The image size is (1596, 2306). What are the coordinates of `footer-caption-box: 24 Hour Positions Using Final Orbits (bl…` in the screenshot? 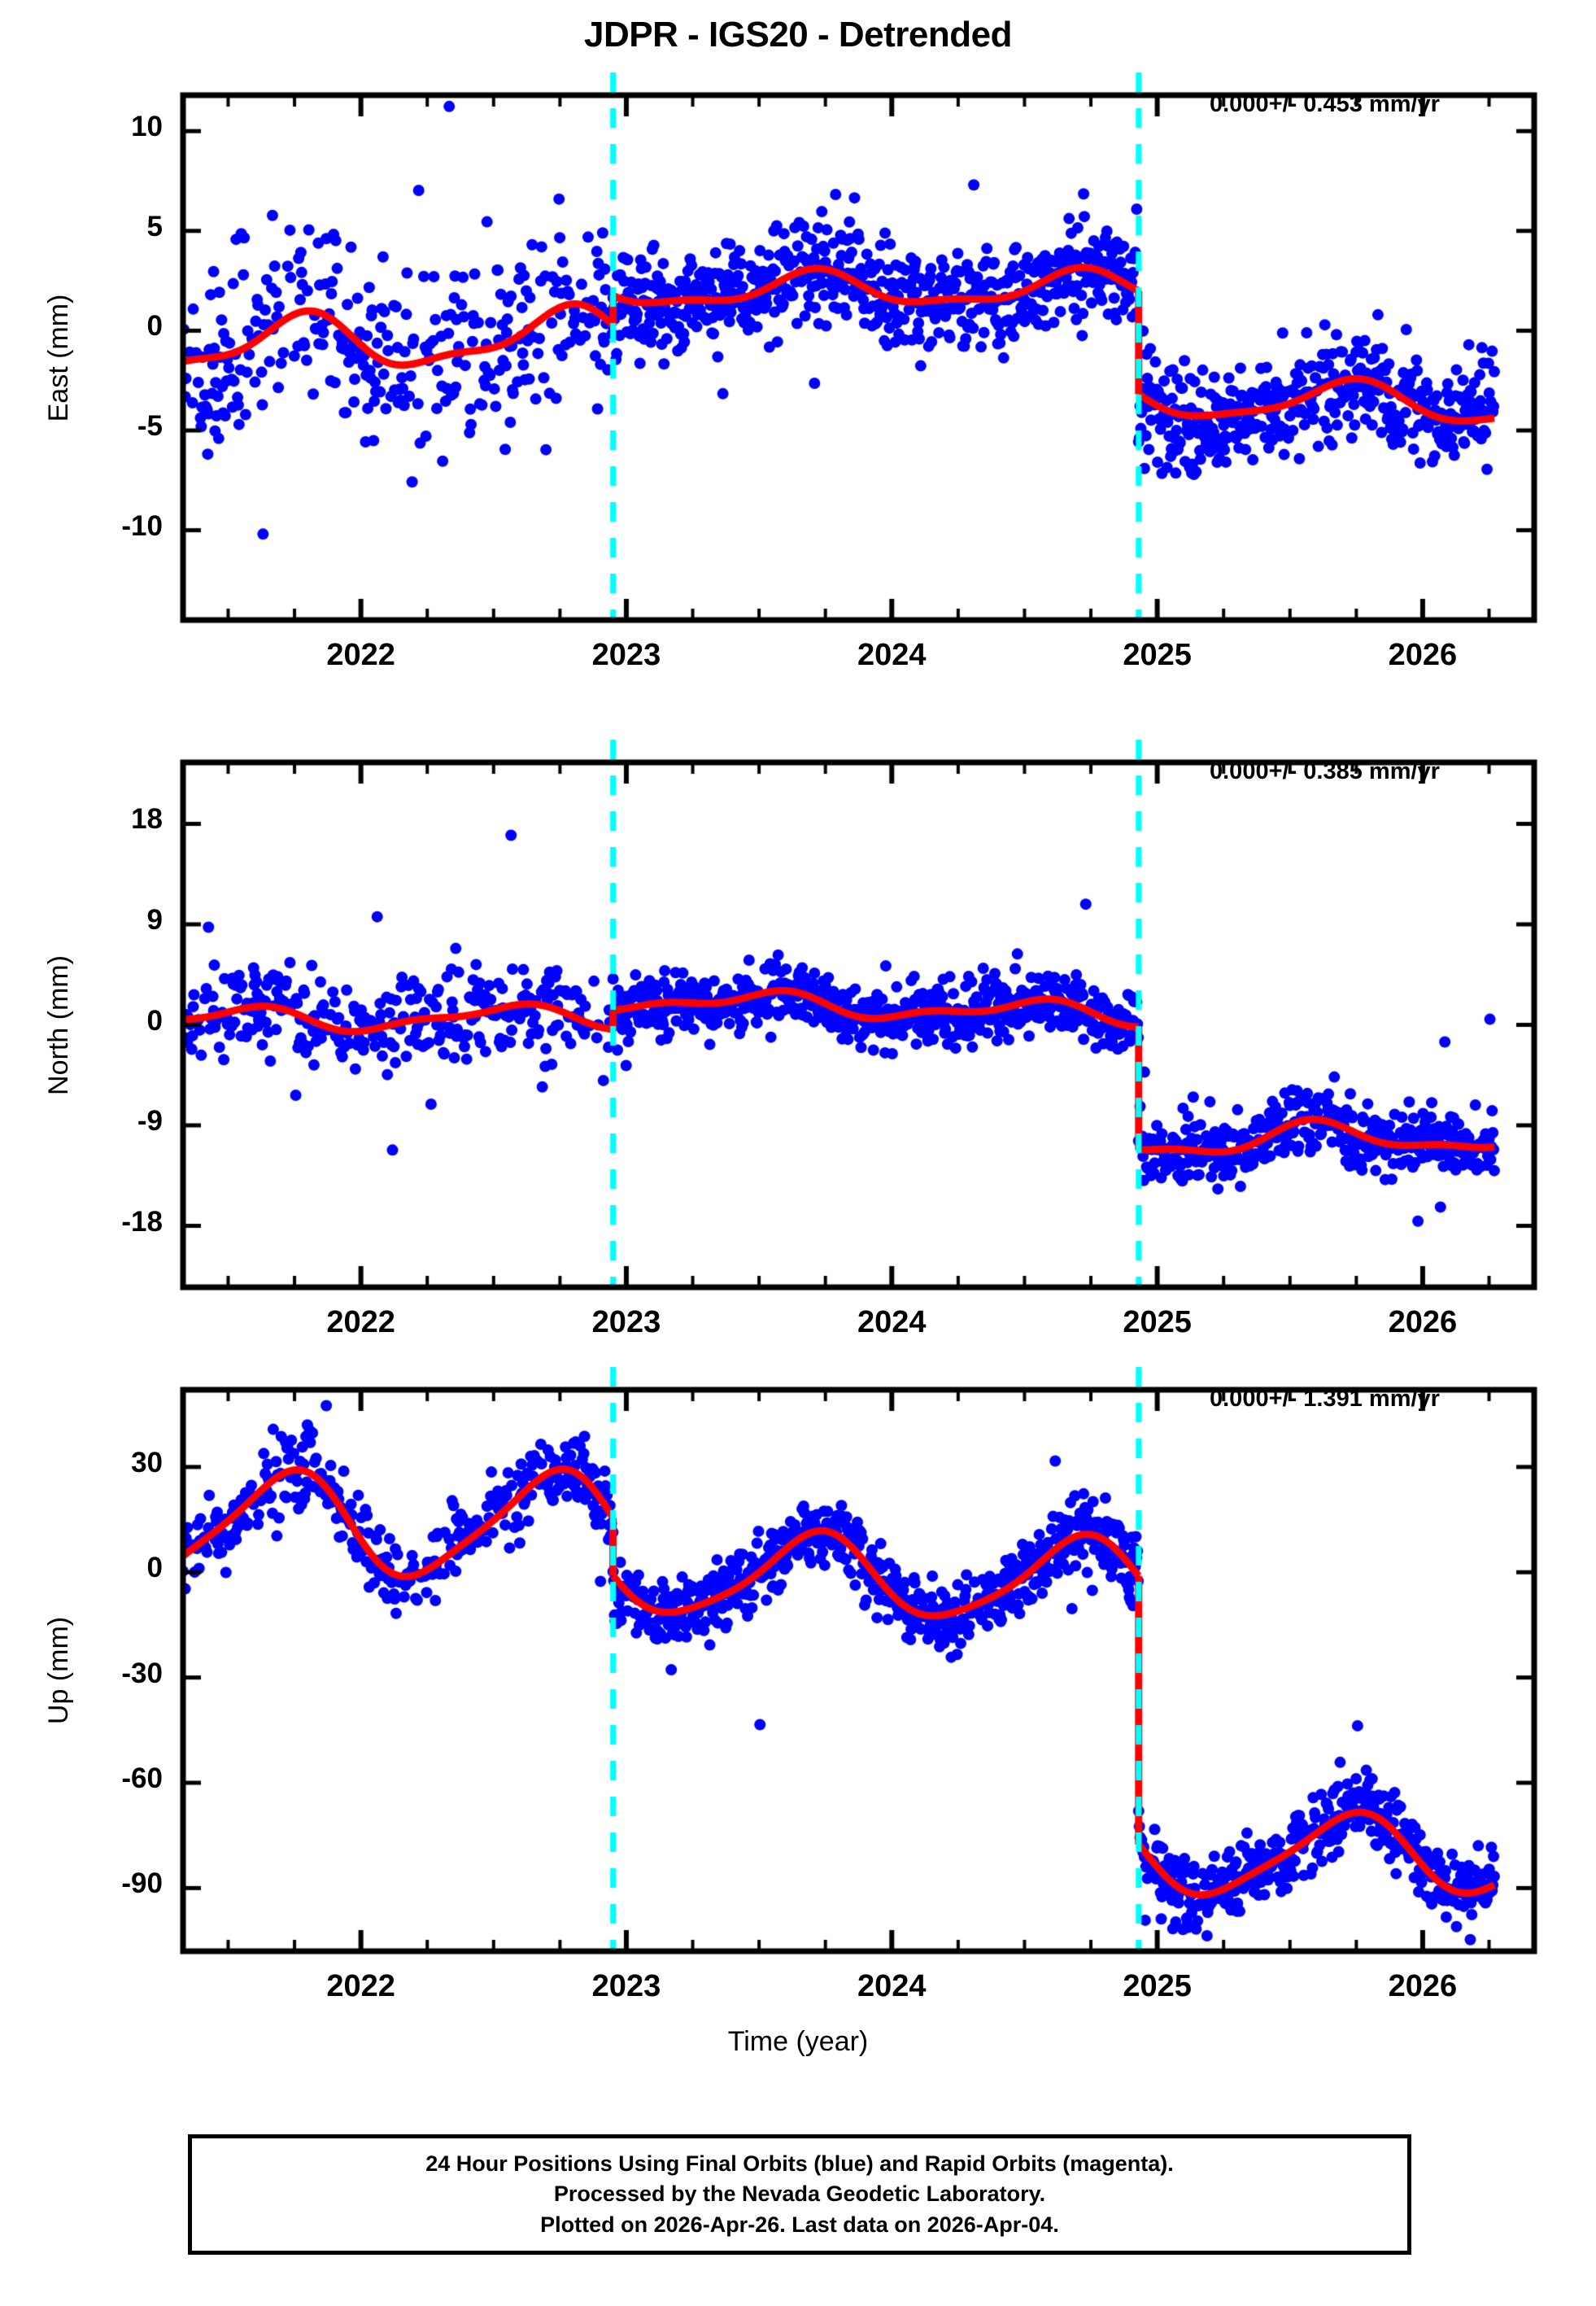 It's located at (799, 2194).